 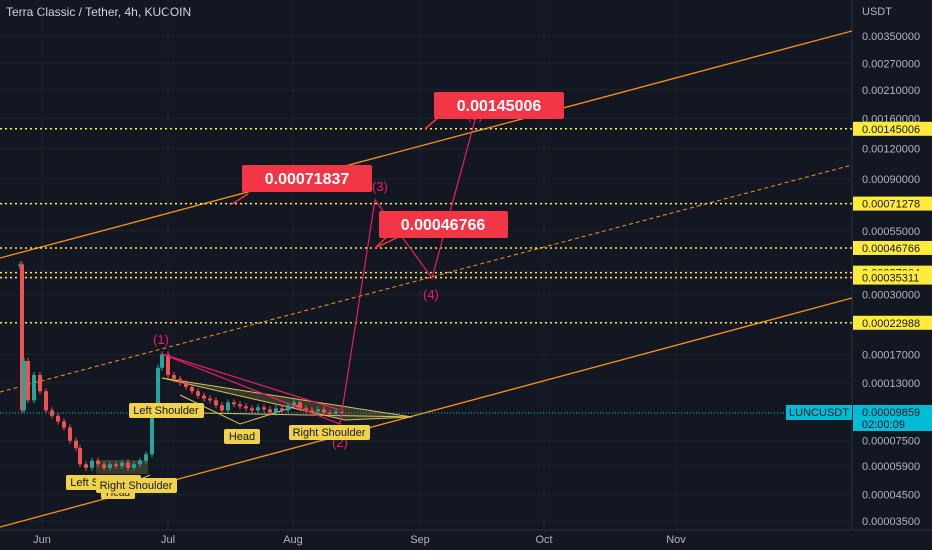 What do you see at coordinates (251, 382) in the screenshot?
I see `wave-1-down-line` at bounding box center [251, 382].